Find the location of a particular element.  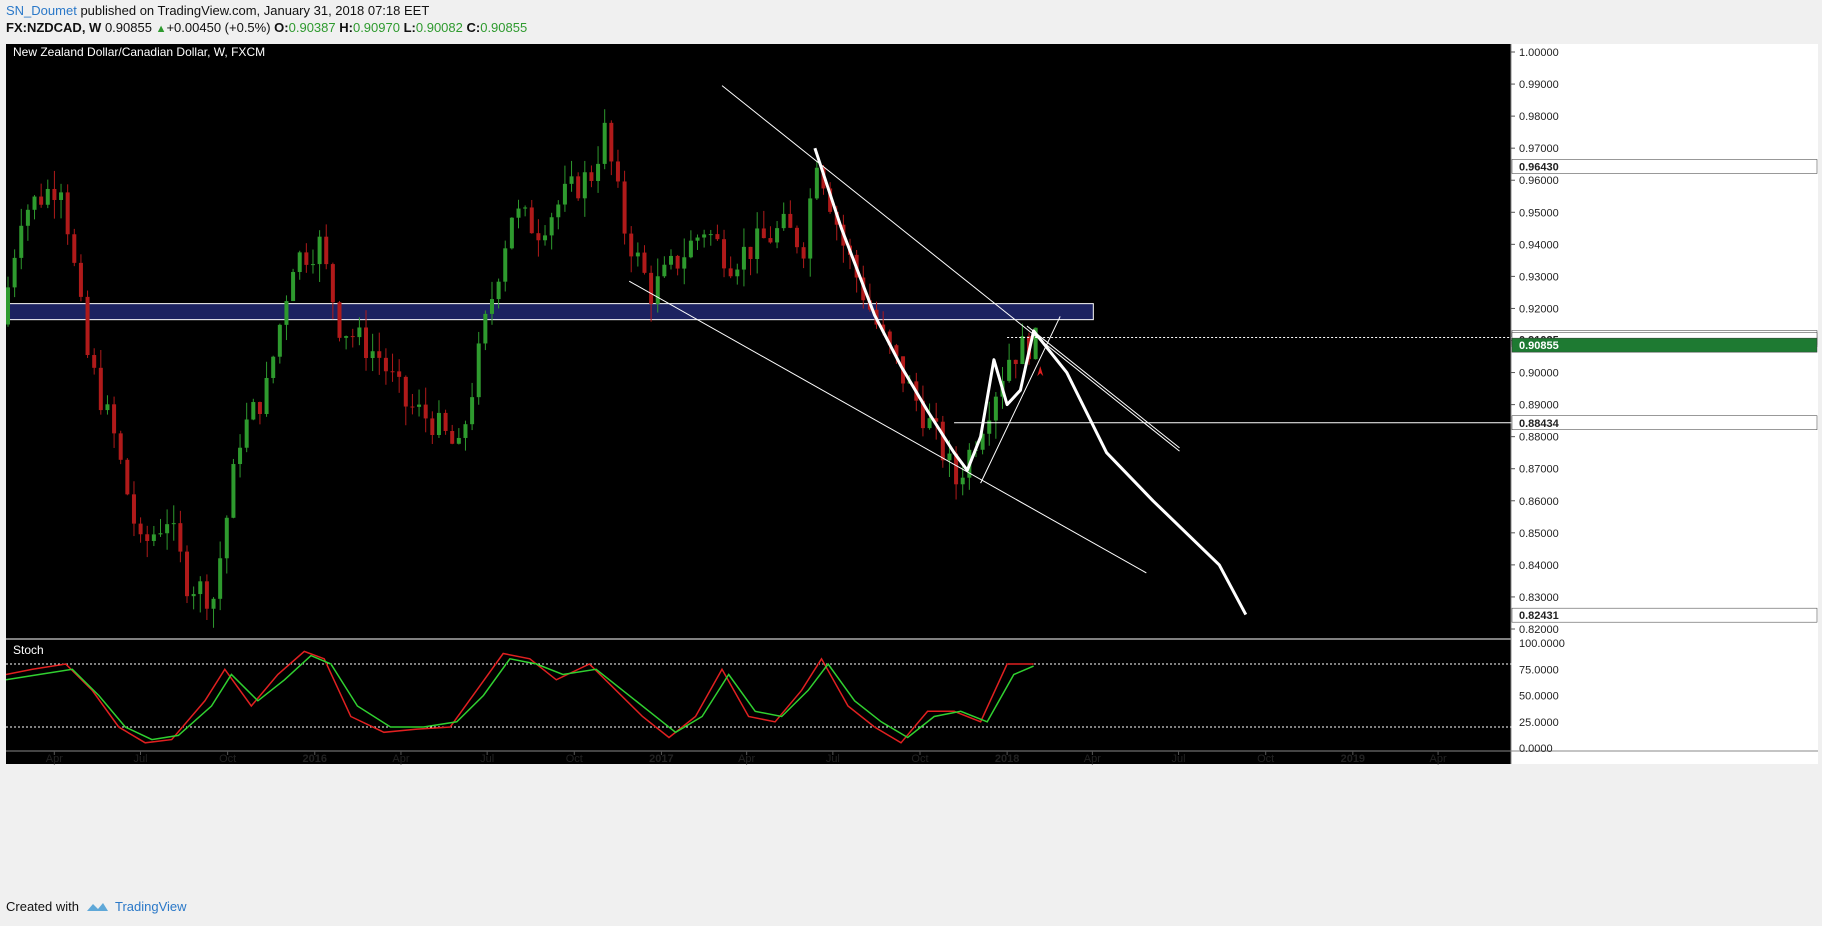

stoch-label: Stoch is located at coordinates (28, 650).